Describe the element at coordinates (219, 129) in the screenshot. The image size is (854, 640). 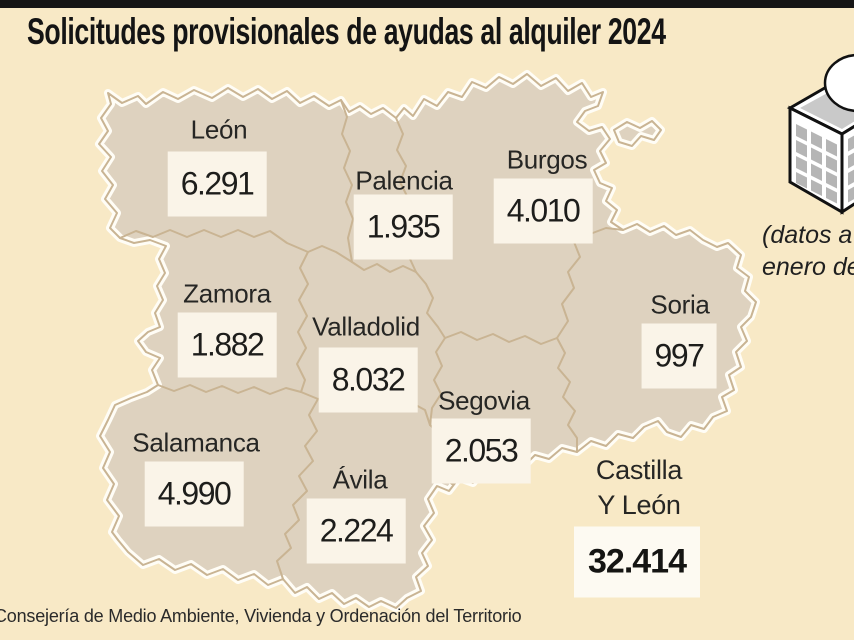
I see `province-name: León` at that location.